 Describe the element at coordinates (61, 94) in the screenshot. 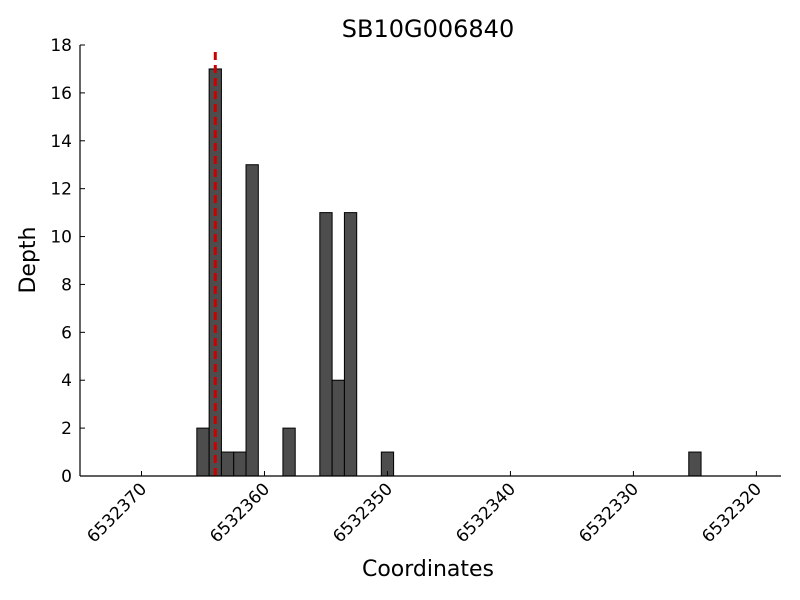

I see `y-tick-label-8: 16` at that location.